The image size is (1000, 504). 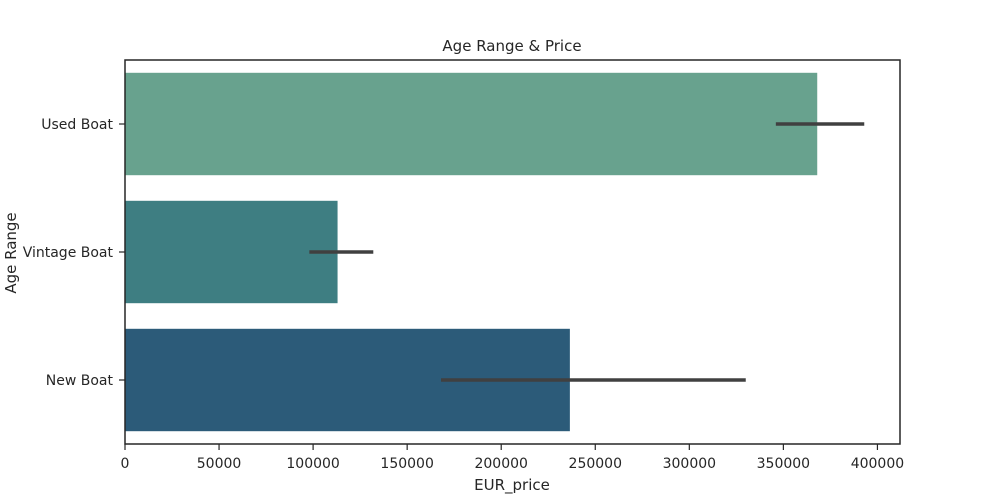 I want to click on x-tick-label: 250000, so click(x=595, y=464).